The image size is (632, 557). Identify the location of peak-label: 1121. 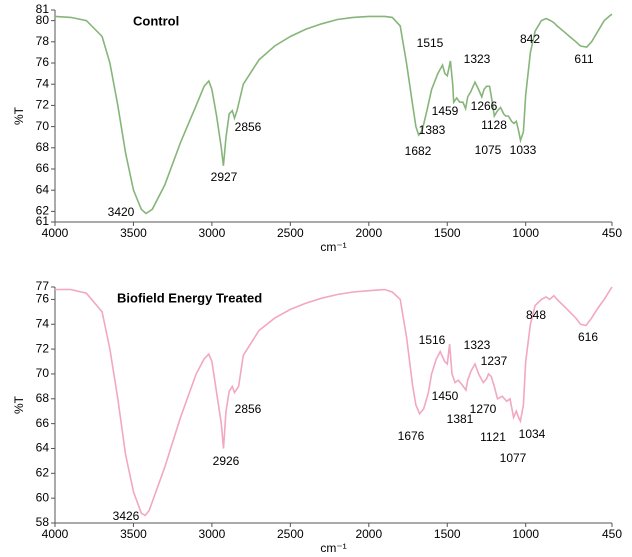
(493, 437).